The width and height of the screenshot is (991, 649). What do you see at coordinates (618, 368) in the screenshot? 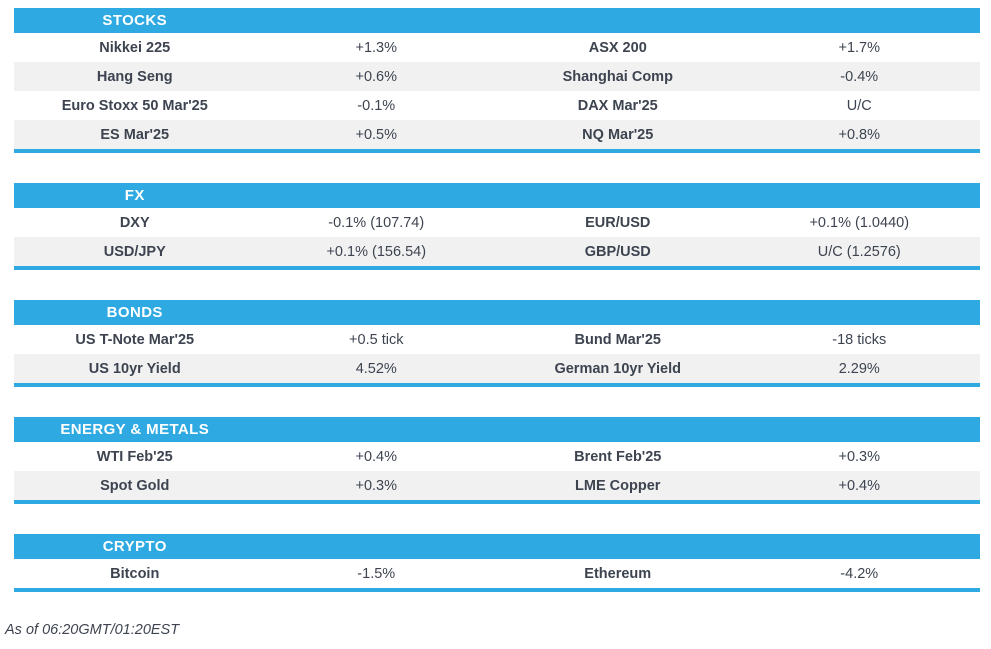
I see `instrument-name: German 10yr Yield` at bounding box center [618, 368].